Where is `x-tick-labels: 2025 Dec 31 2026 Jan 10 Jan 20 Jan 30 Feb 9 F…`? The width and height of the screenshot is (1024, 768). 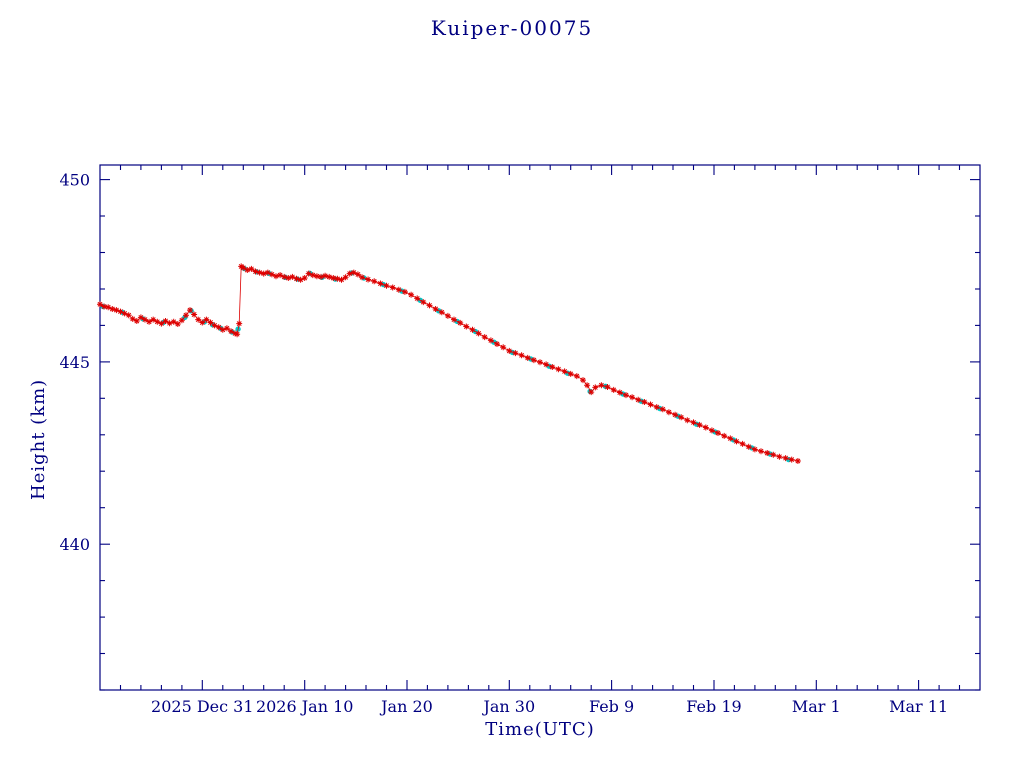
x-tick-labels: 2025 Dec 31 2026 Jan 10 Jan 20 Jan 30 Feb 9 F… is located at coordinates (549, 706).